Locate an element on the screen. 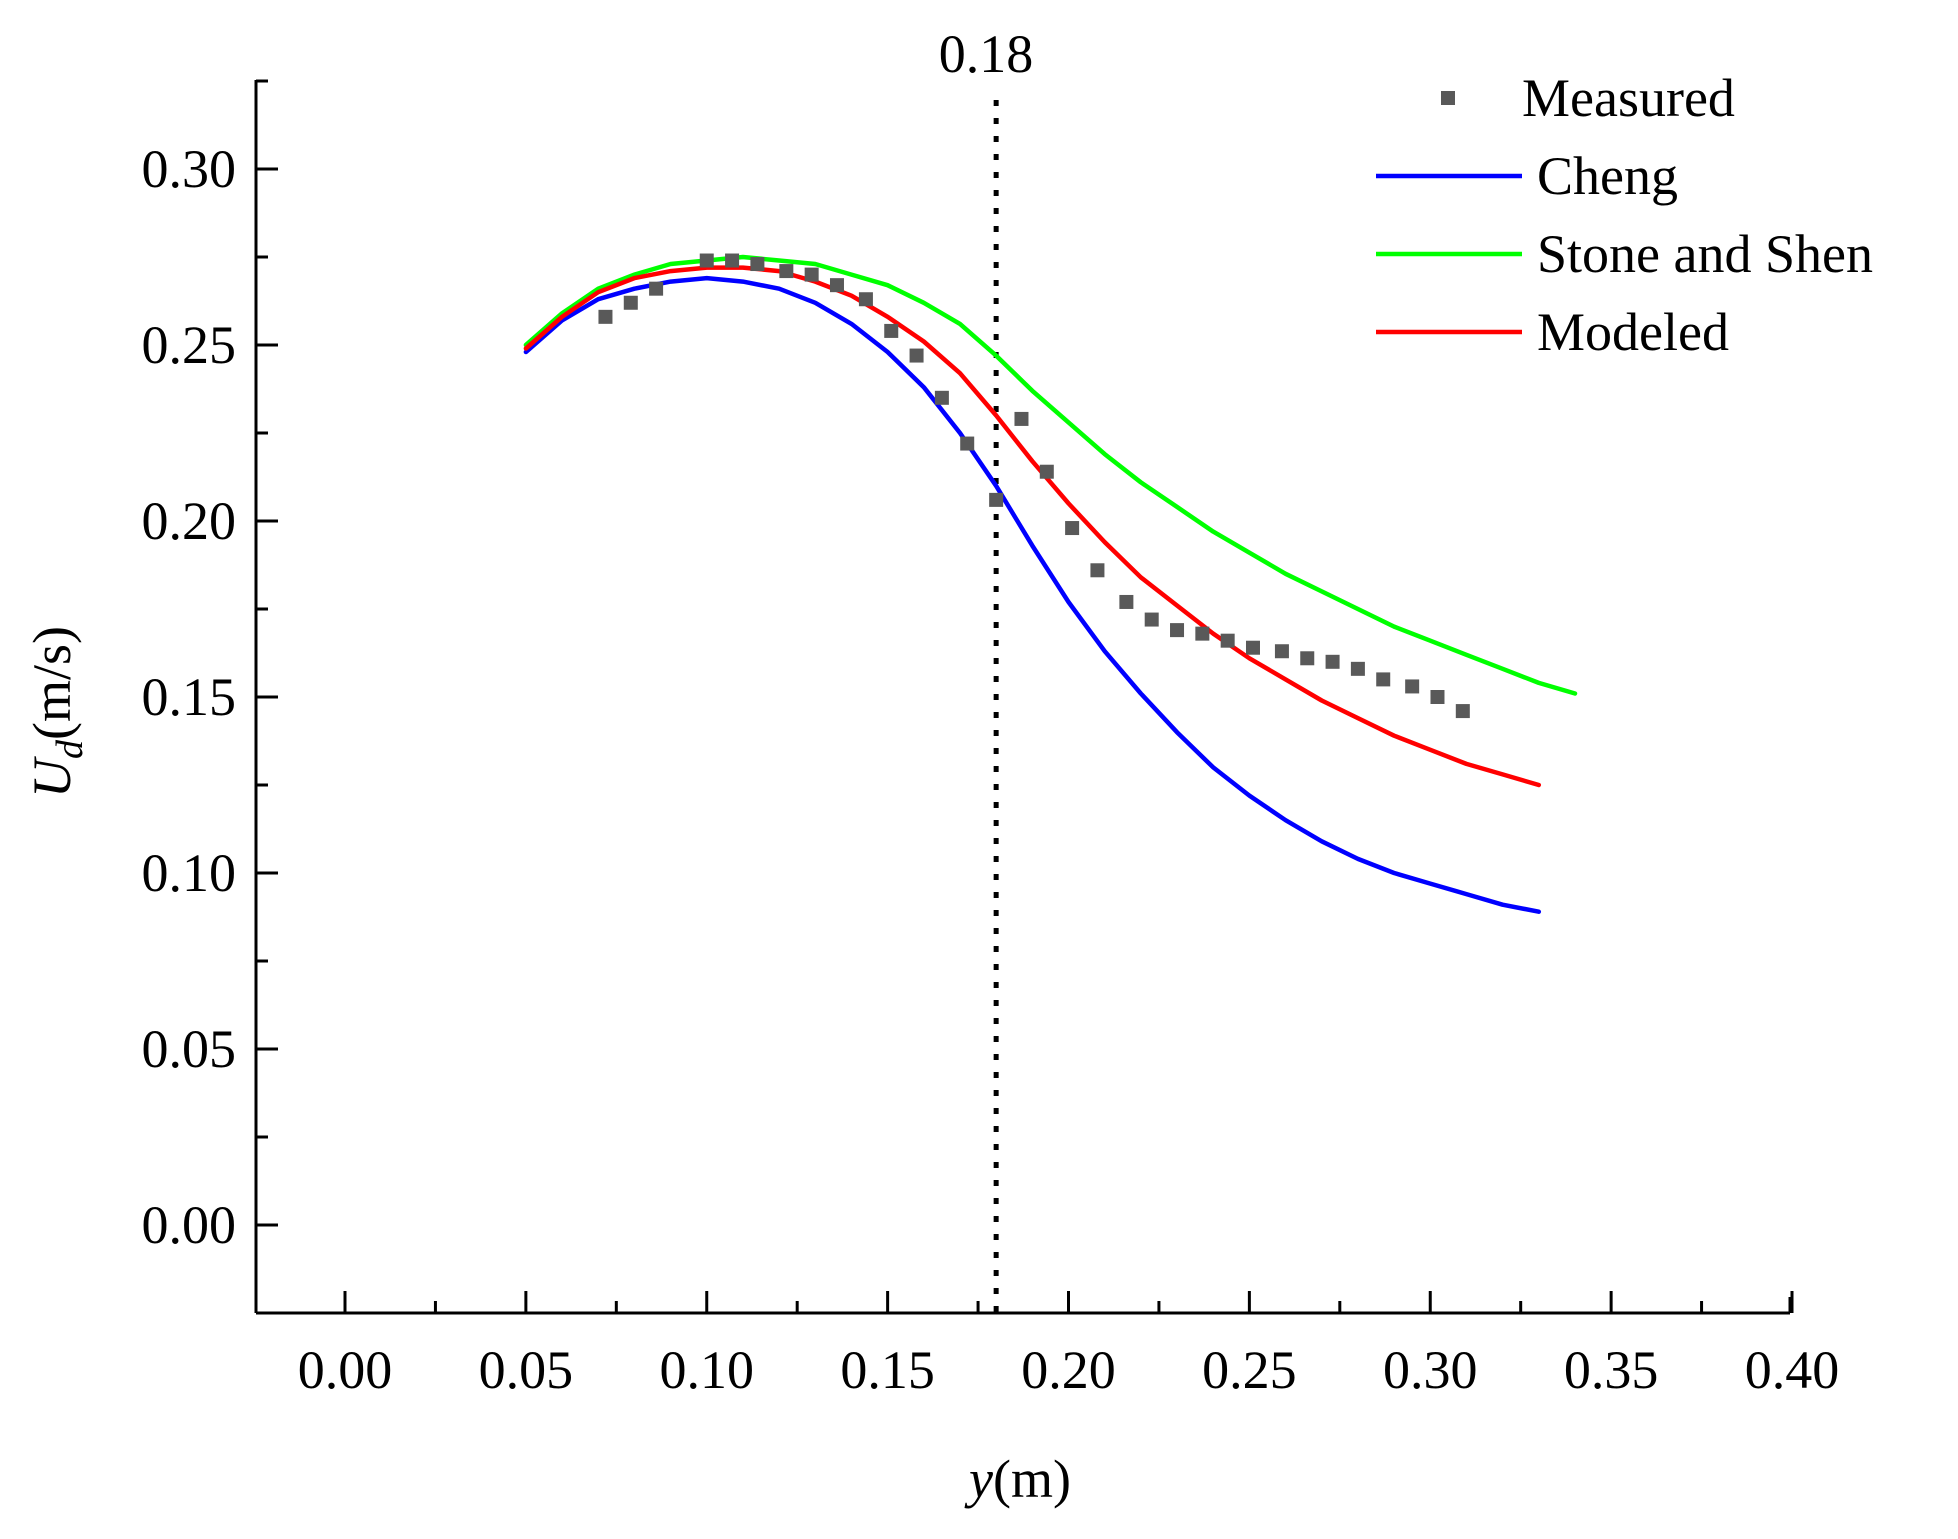  x-tick-label: 0.35 is located at coordinates (1611, 1370).